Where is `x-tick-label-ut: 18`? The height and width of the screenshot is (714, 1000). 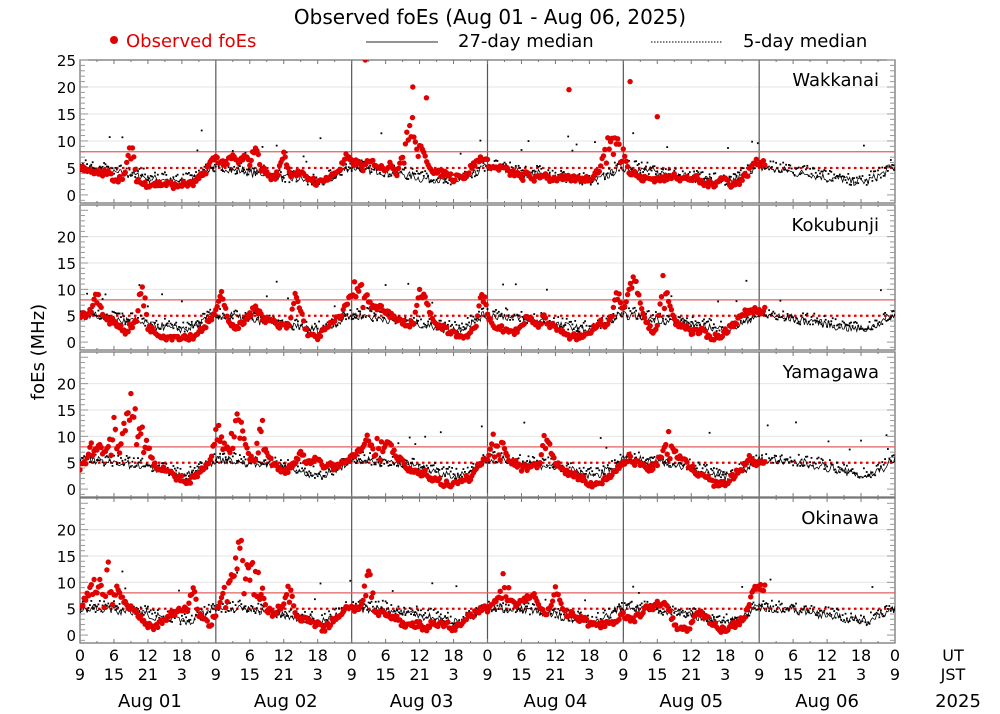 x-tick-label-ut: 18 is located at coordinates (182, 655).